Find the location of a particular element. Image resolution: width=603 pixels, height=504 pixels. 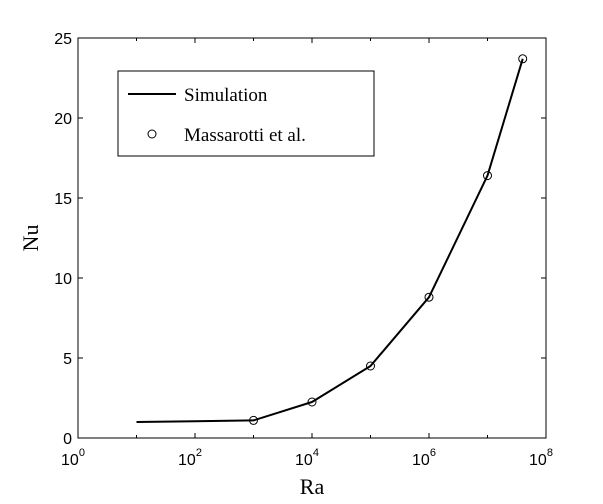

legend-label-massarotti: Massarotti et al. is located at coordinates (245, 135).